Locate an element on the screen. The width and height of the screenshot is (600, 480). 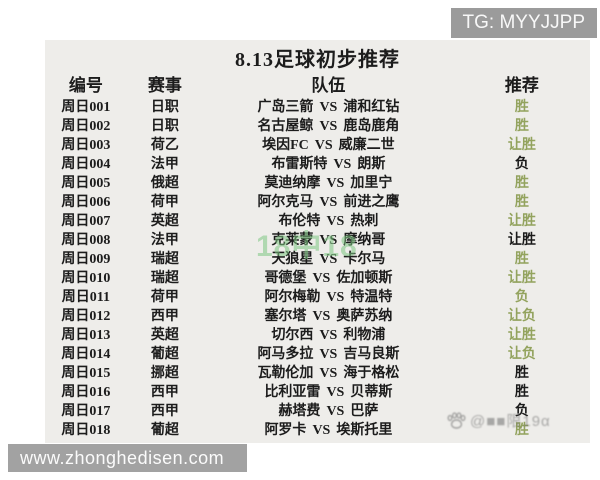
home-team: 阿尔克马 is located at coordinates (285, 202).